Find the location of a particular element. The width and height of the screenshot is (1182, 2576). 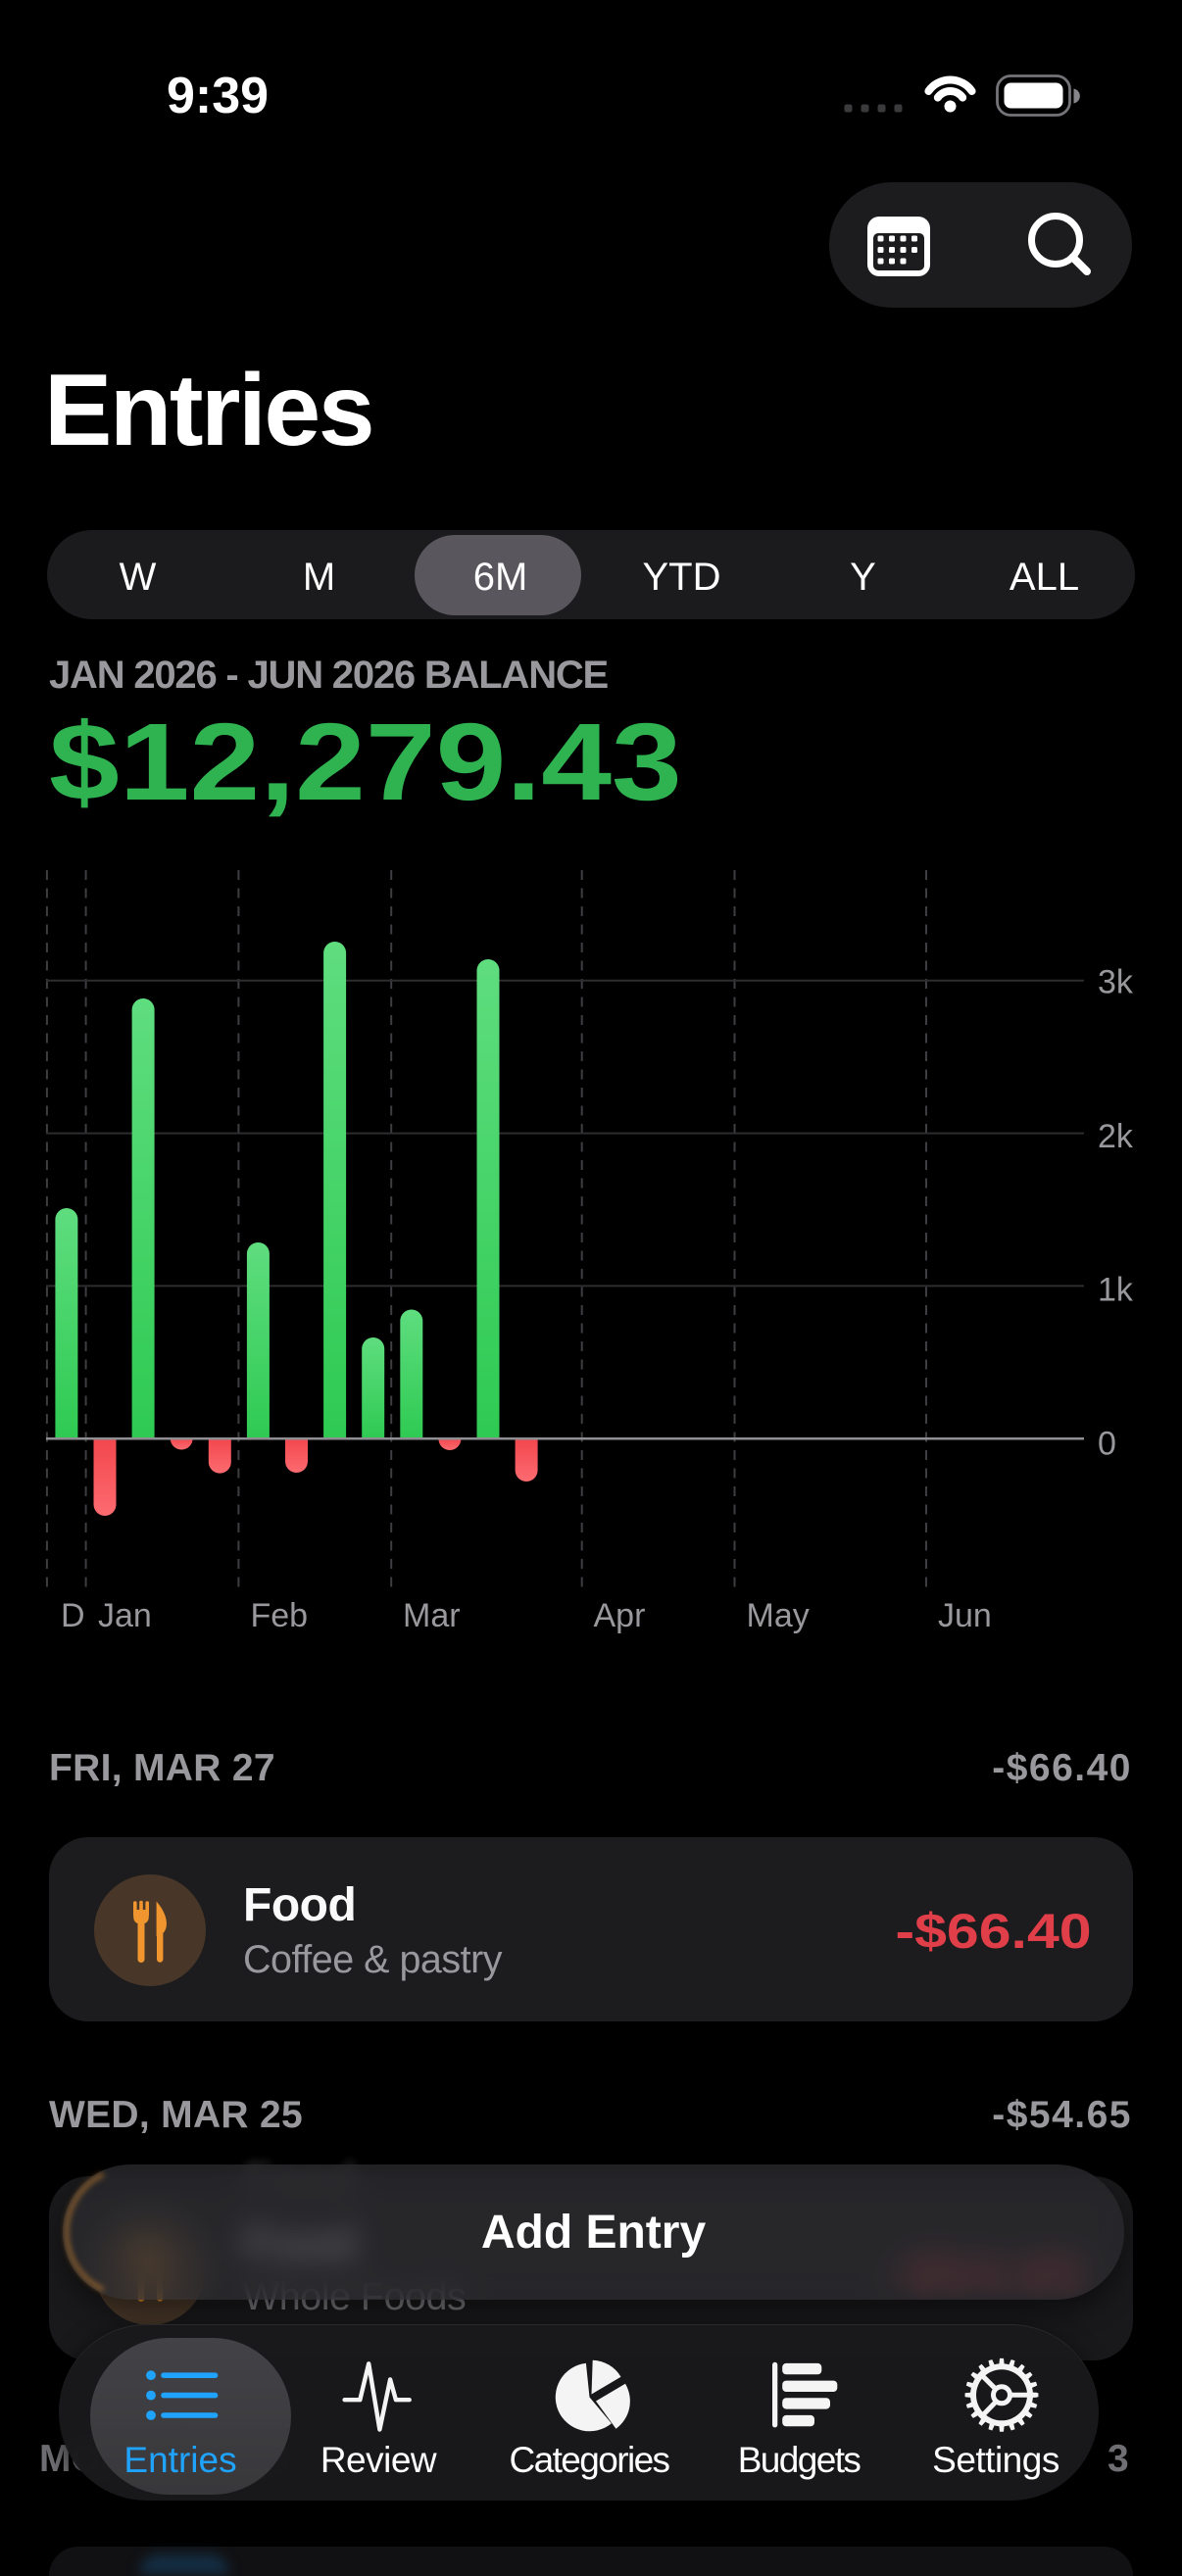

svg-text: 3k is located at coordinates (1116, 982).